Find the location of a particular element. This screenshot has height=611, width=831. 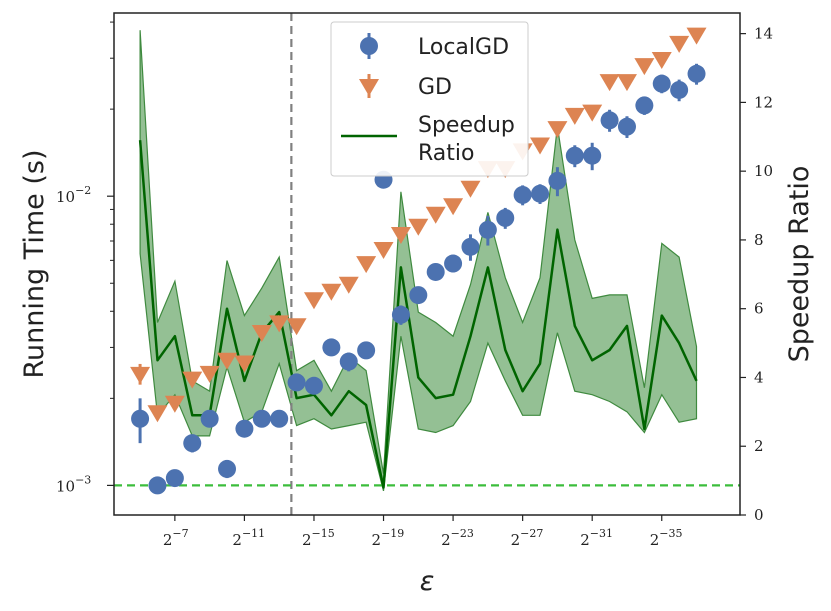

left-y-axis-ticks: 10⁻² 10⁻³ is located at coordinates (85, 258).